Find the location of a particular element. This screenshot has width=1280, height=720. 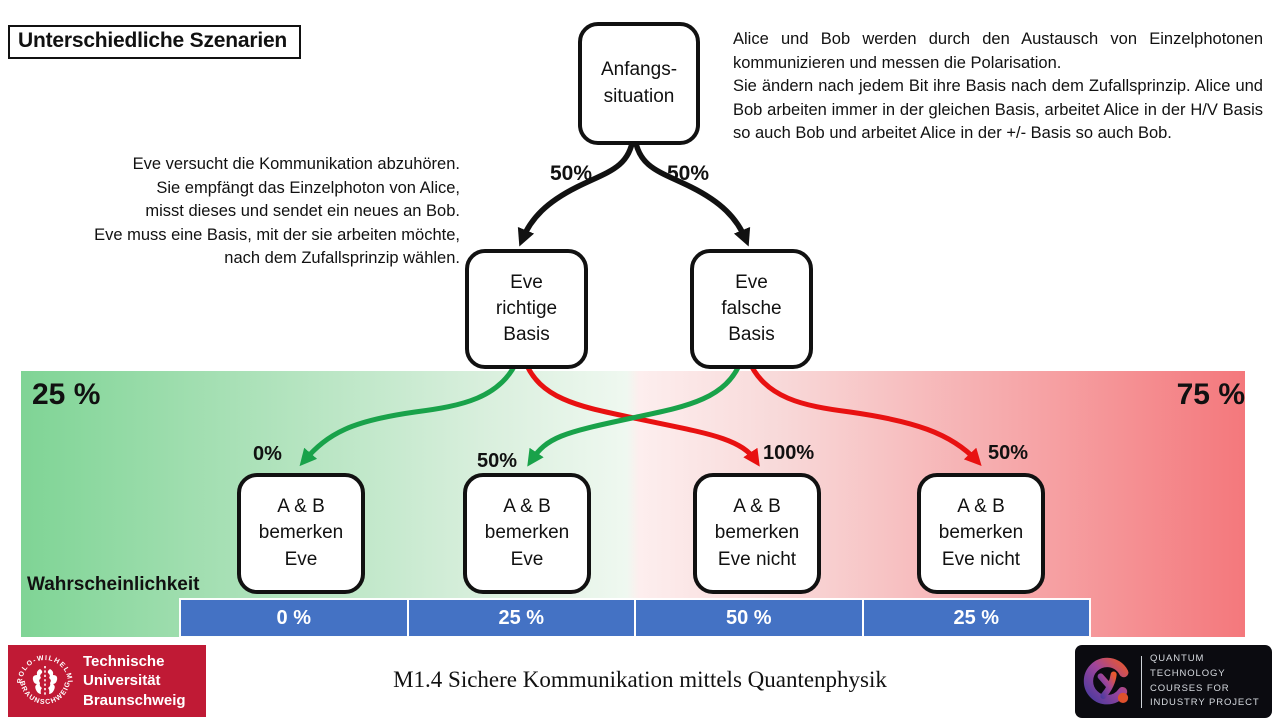

qtc-q-icon is located at coordinates (1107, 680).